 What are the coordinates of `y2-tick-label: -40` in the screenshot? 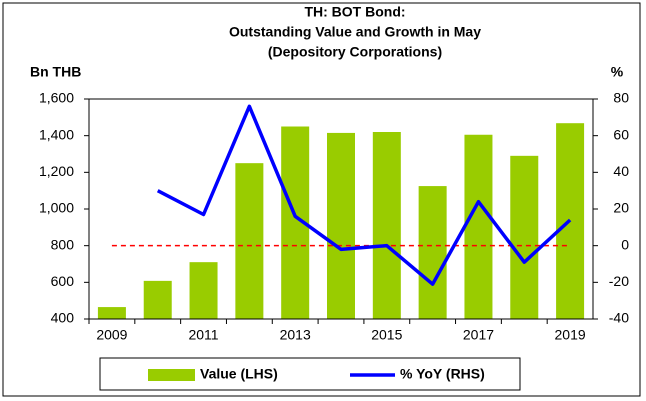 It's located at (619, 318).